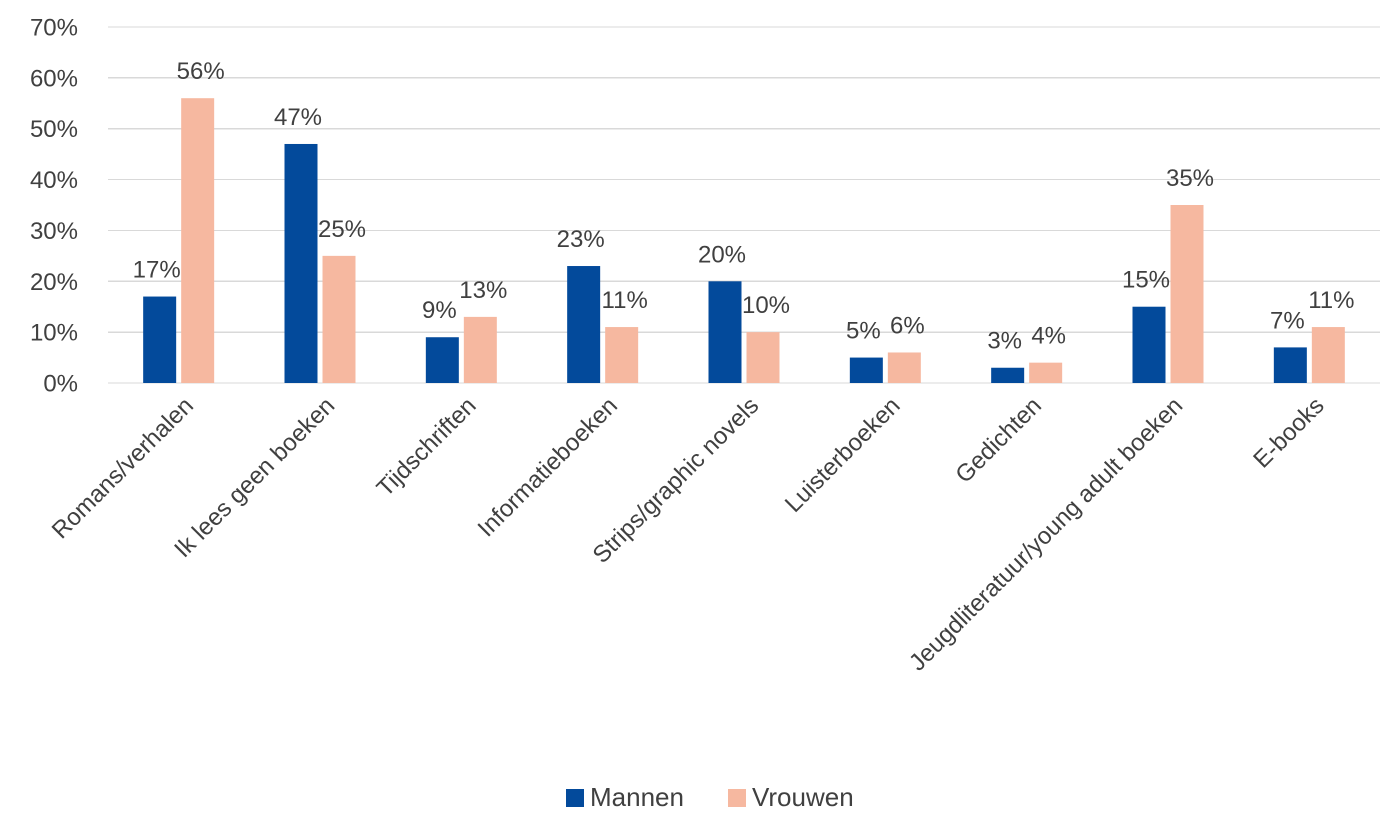  What do you see at coordinates (298, 117) in the screenshot?
I see `data-label: 47%` at bounding box center [298, 117].